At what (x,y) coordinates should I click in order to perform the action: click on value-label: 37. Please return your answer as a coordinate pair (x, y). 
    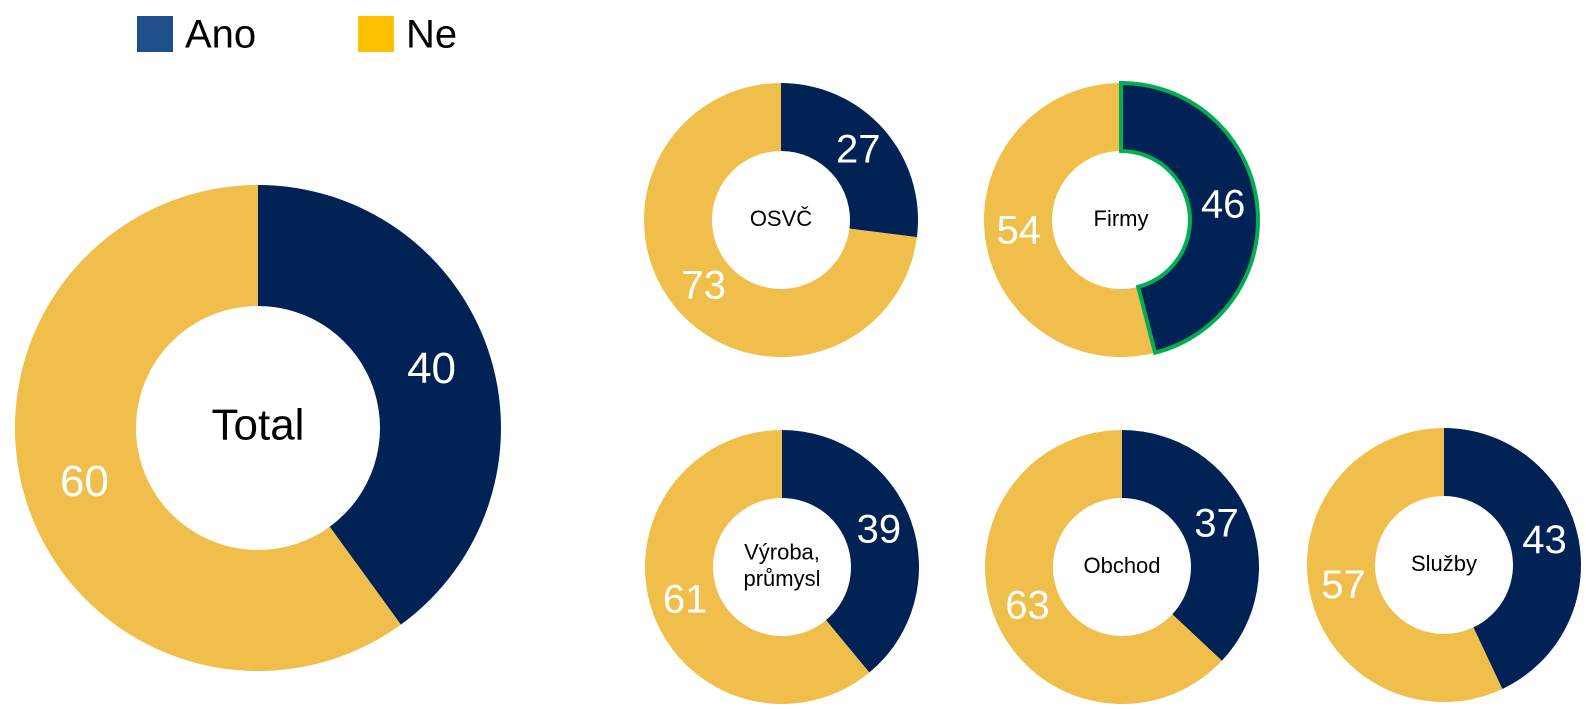
    Looking at the image, I should click on (1216, 524).